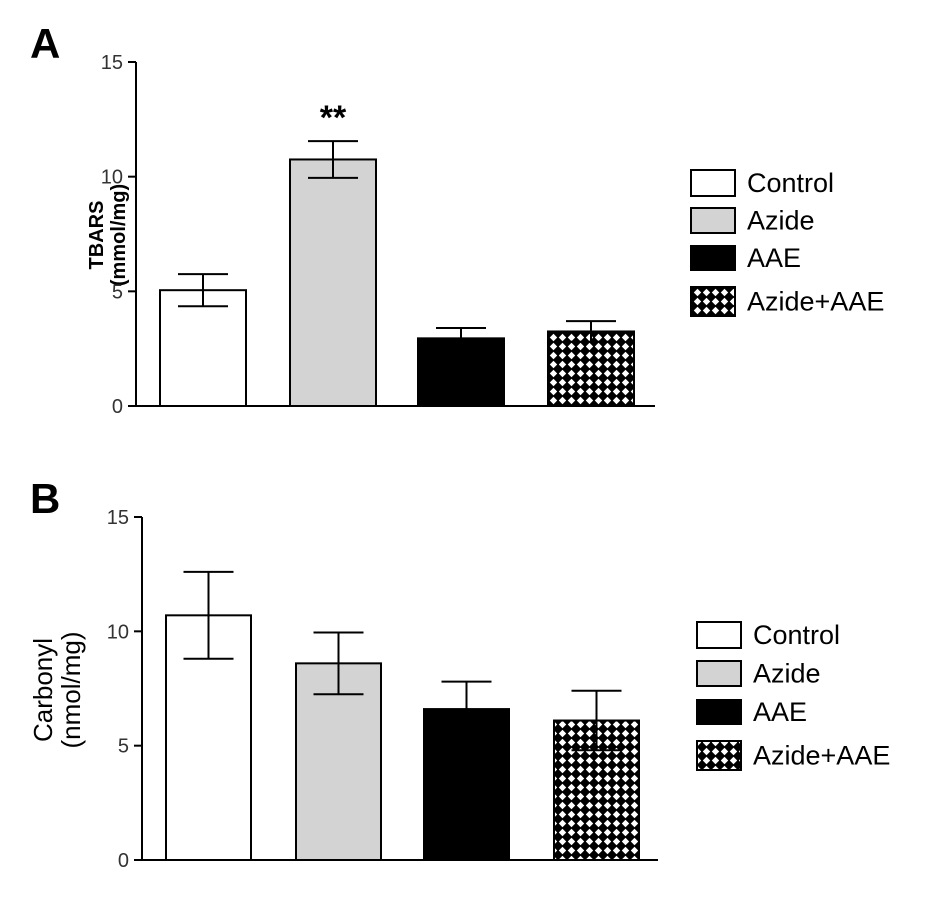 This screenshot has height=912, width=945. Describe the element at coordinates (591, 369) in the screenshot. I see `bar-azide-aae` at that location.